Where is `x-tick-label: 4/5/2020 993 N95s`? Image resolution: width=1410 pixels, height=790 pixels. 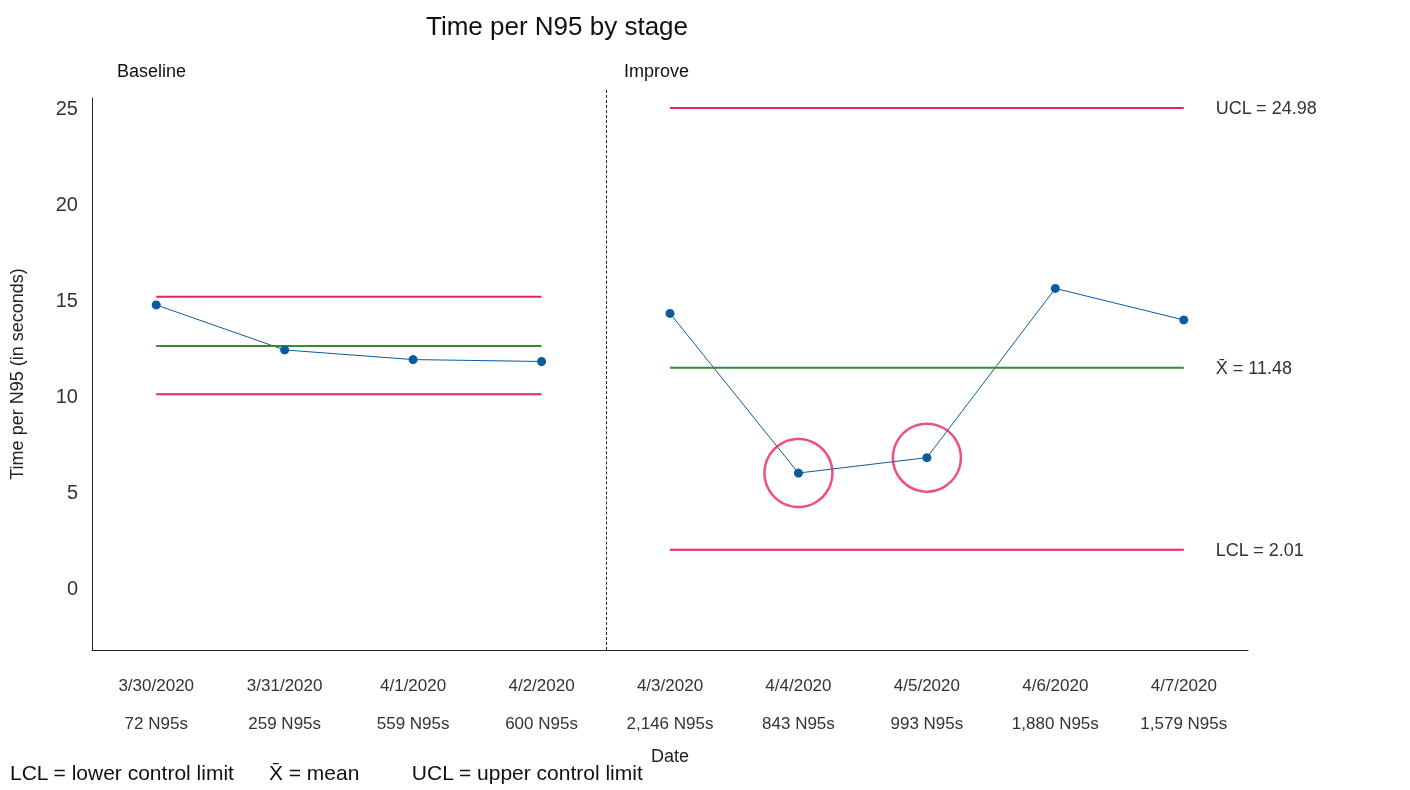
x-tick-label: 4/5/2020 993 N95s is located at coordinates (927, 704).